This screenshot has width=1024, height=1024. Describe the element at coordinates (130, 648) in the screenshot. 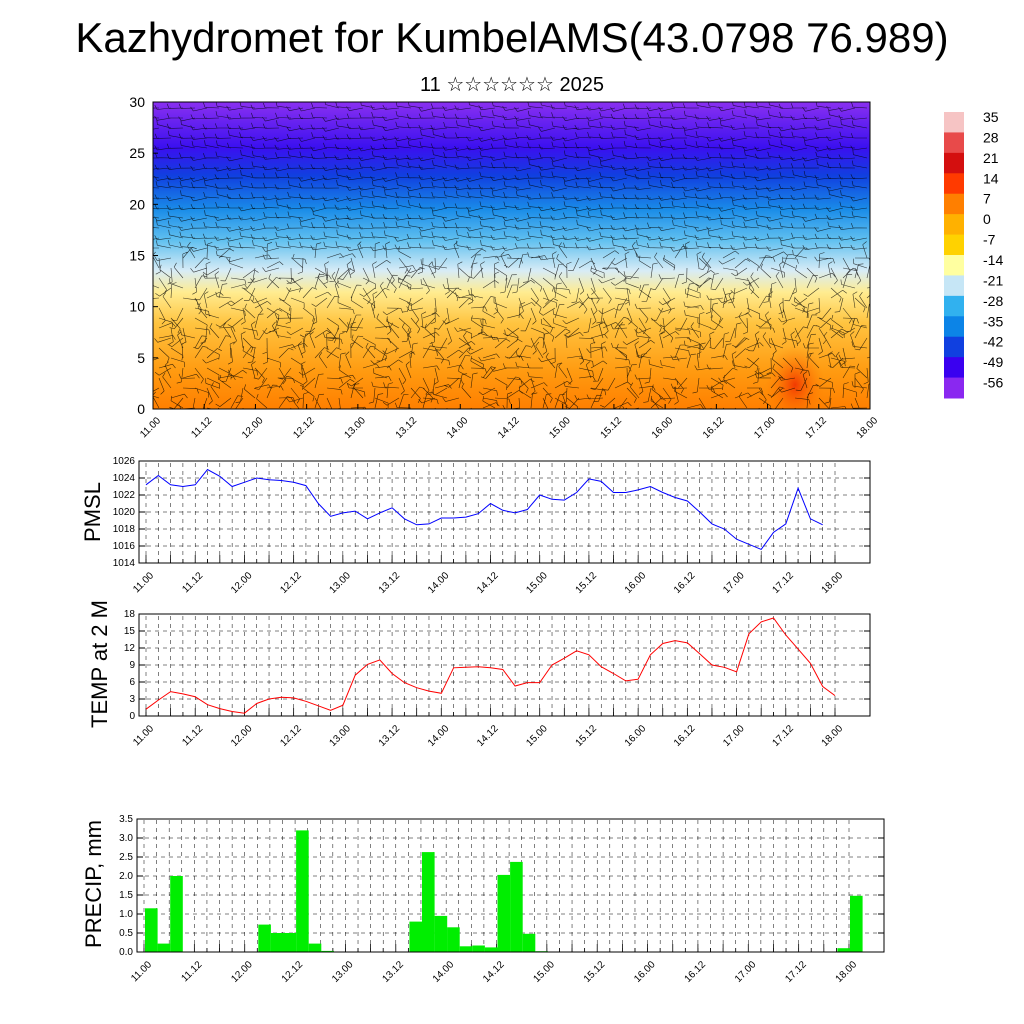

I see `y-tick-label: 12` at that location.